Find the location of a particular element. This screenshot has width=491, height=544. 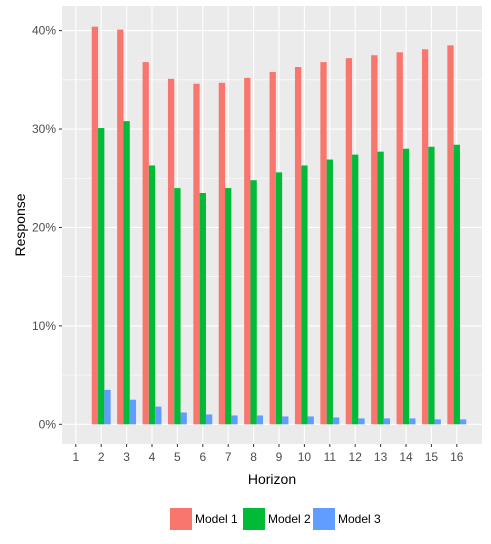

y-axis-ticks: 0% 10% 20% 30% 40% is located at coordinates (47, 227).